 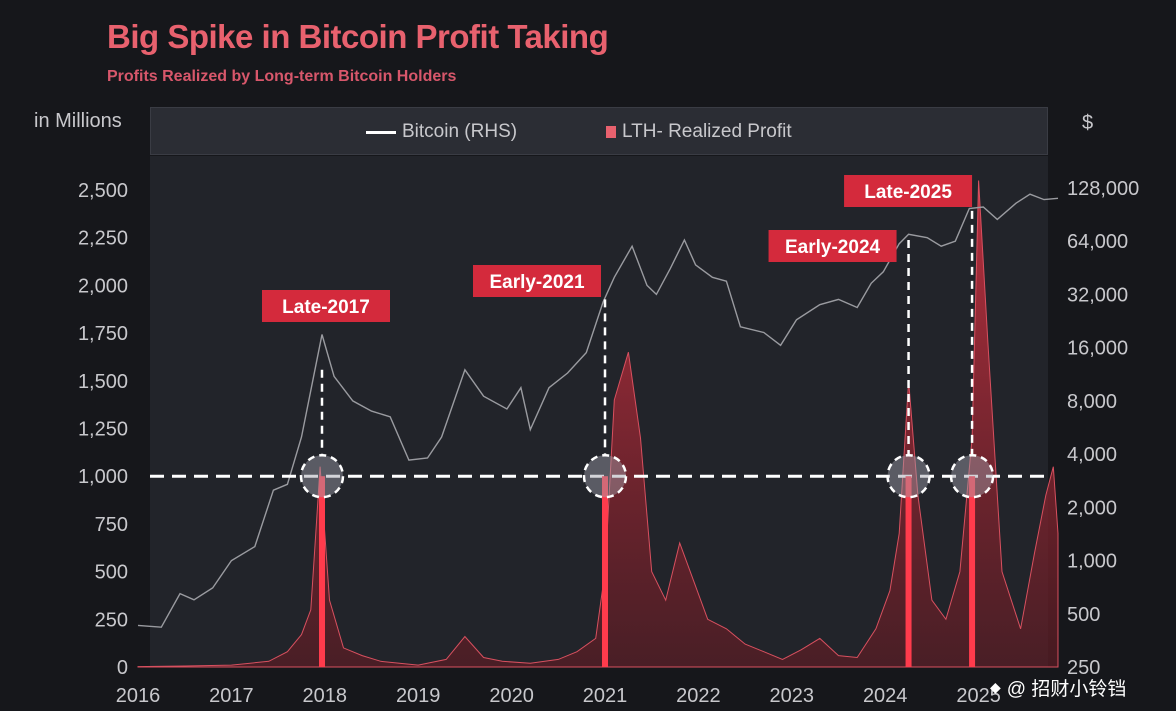 I want to click on legend-label-bitcoin: Bitcoin (RHS), so click(x=460, y=131).